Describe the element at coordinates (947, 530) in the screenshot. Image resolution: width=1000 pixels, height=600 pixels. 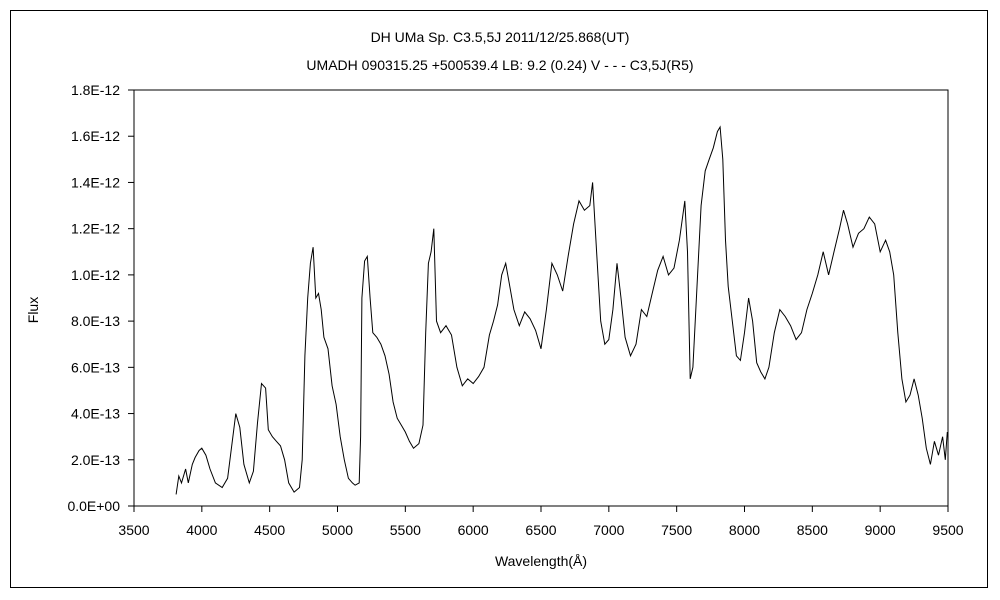
I see `x-tick-label: 9500` at that location.